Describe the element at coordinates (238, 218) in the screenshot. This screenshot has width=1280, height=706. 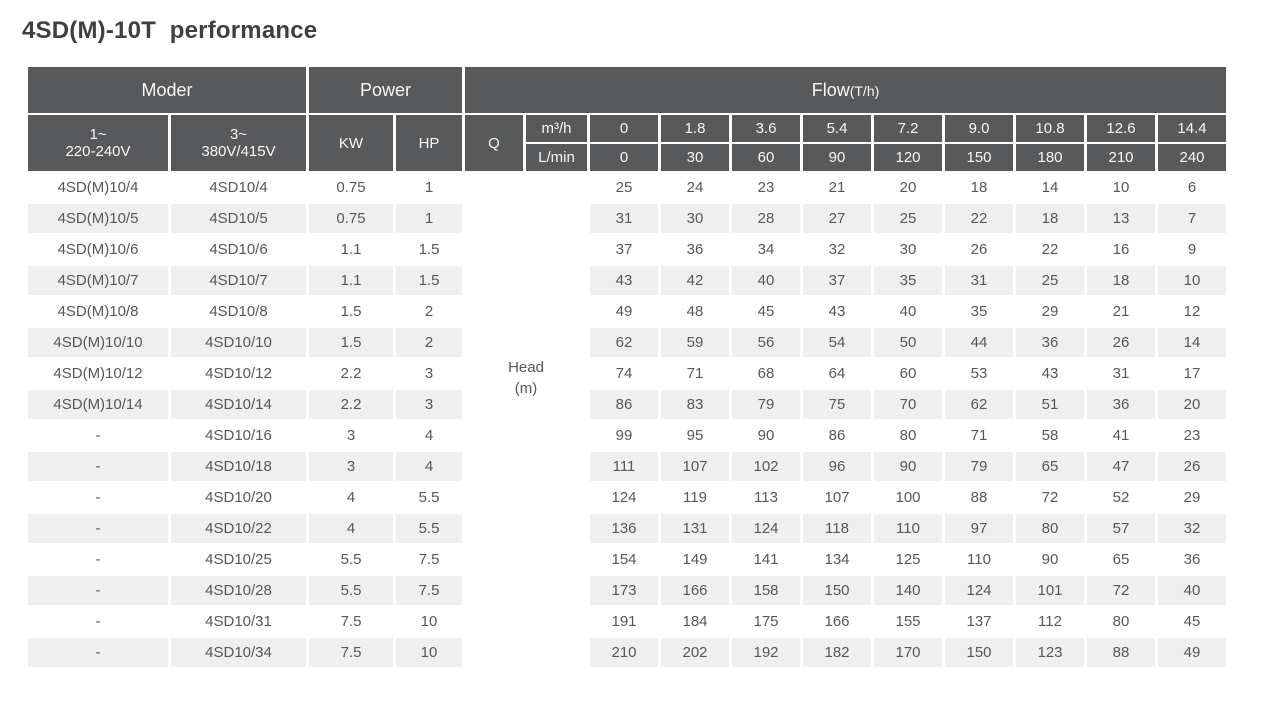
I see `model-3phase-cell: 4SD10/5` at that location.